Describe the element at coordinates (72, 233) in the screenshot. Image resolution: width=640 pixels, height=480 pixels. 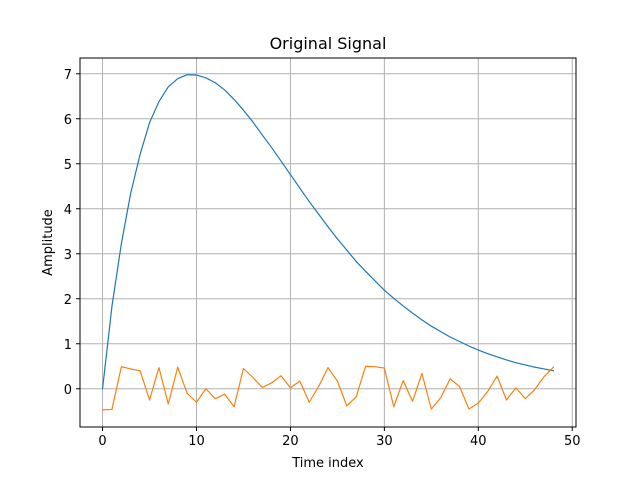
I see `y-axis: 0 1 2 3 4 5 6 7` at that location.